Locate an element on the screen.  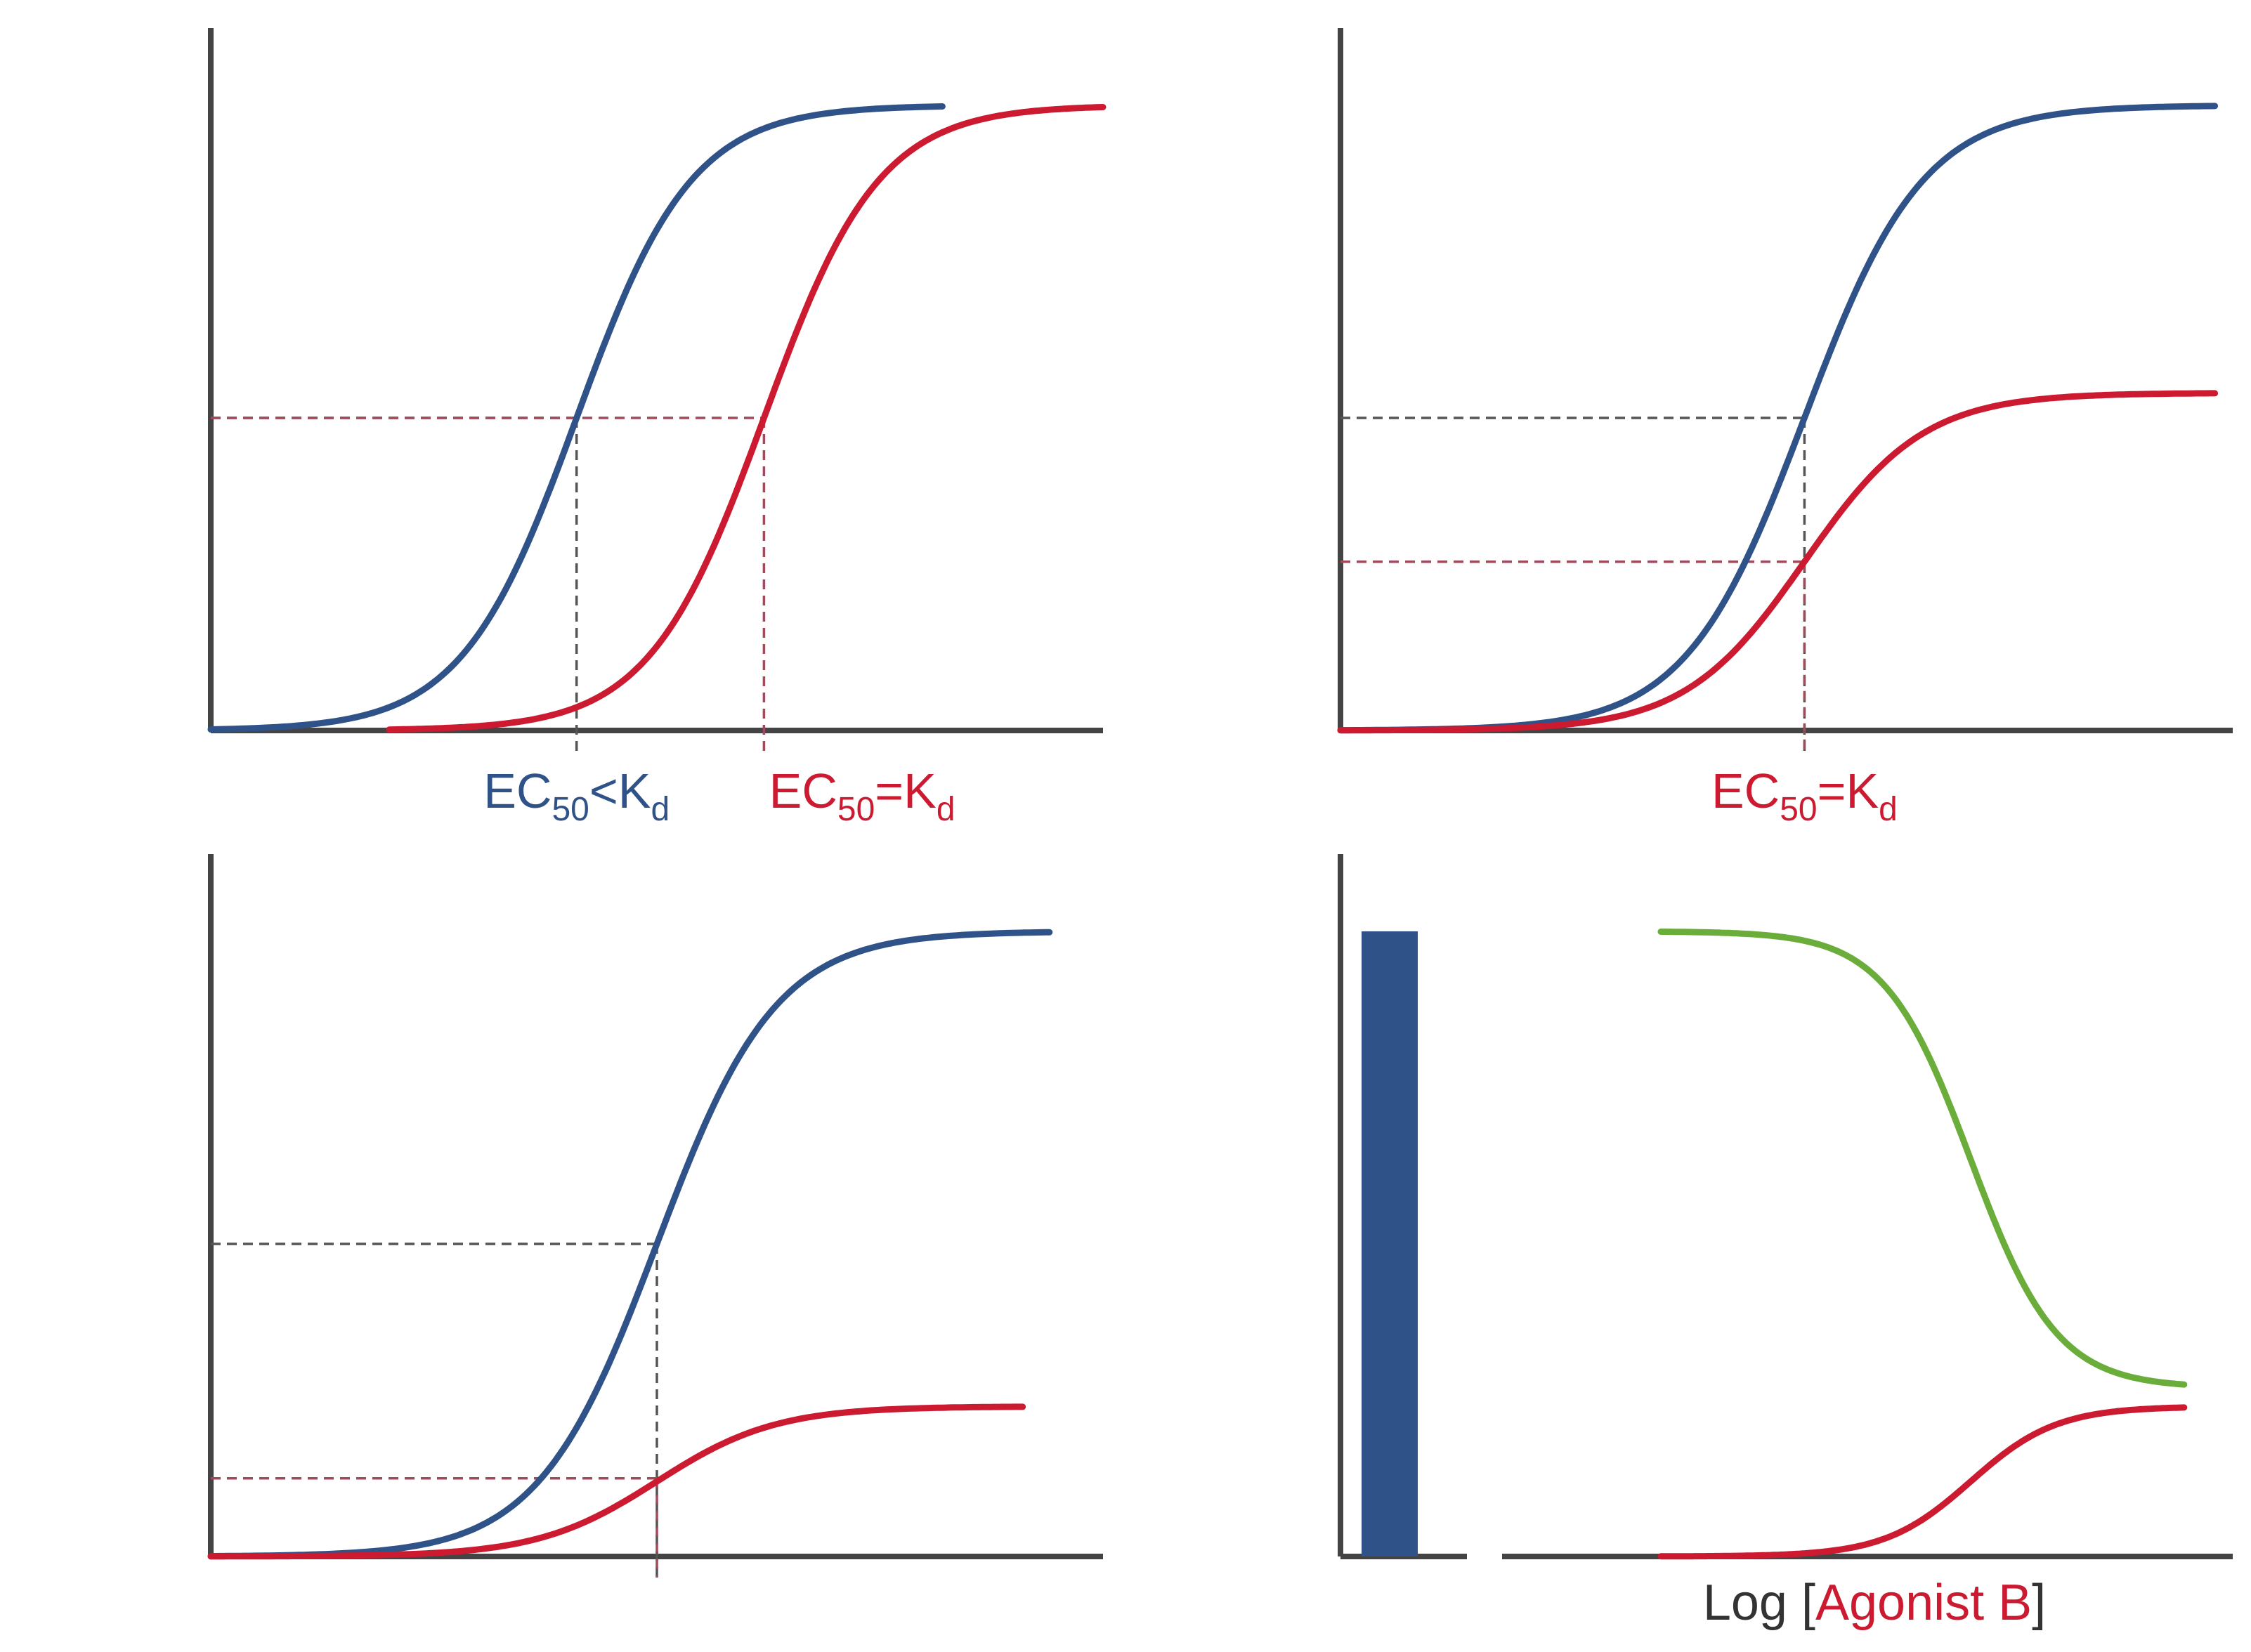
x-axis-label-part: ] is located at coordinates (2039, 1603).